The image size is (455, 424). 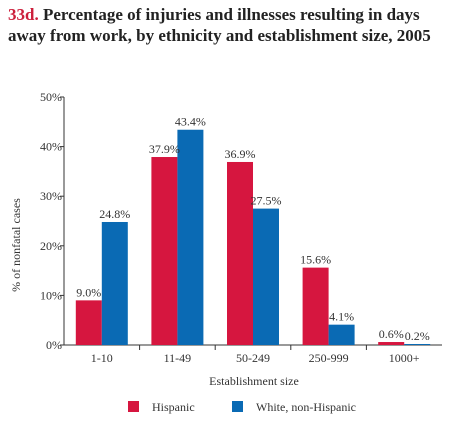 I want to click on data-label: 0.6%, so click(x=391, y=334).